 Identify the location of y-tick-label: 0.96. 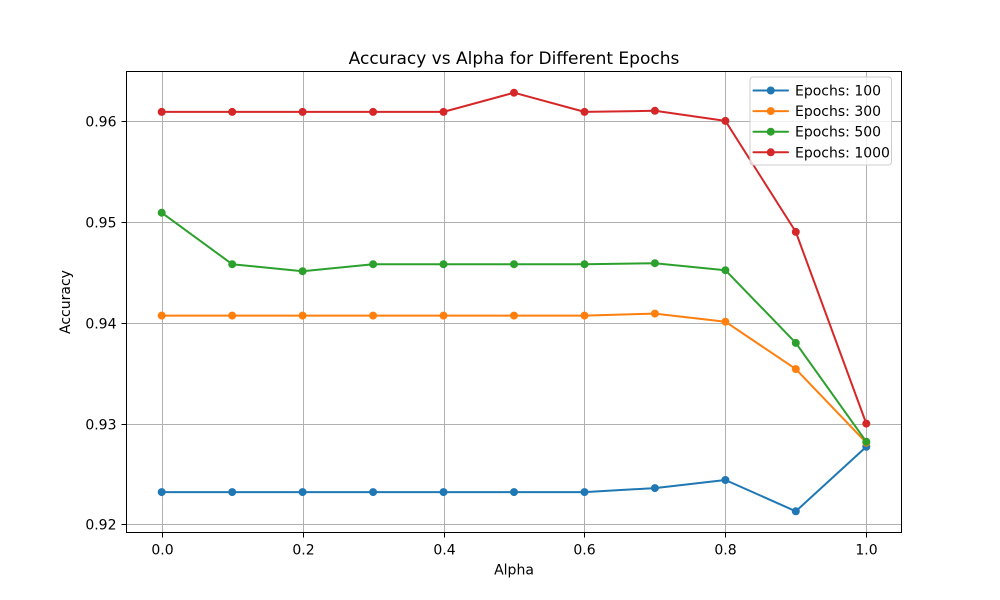
(100, 123).